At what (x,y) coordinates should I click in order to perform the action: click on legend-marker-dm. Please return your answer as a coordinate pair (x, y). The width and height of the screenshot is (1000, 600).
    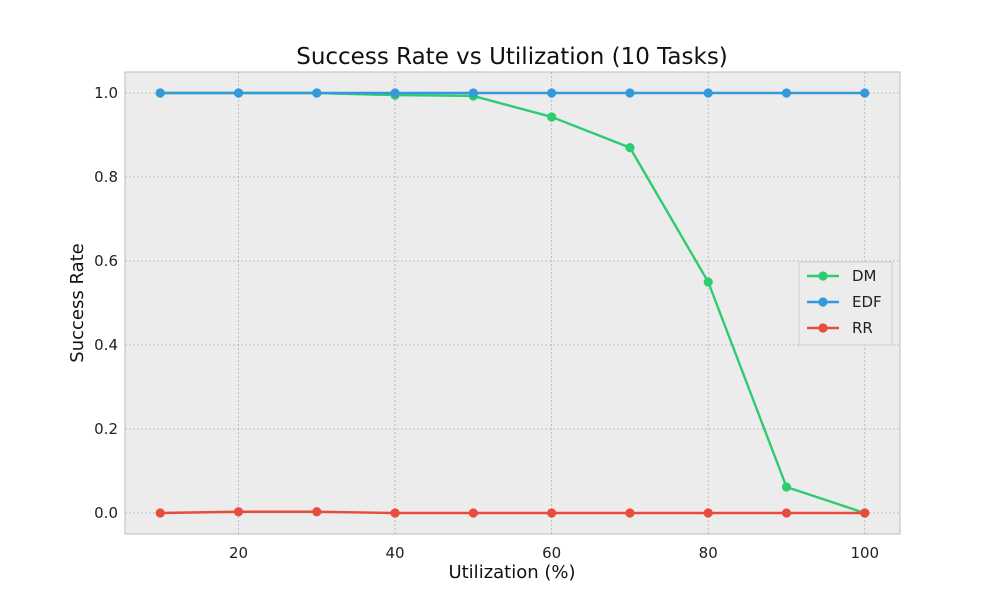
    Looking at the image, I should click on (823, 276).